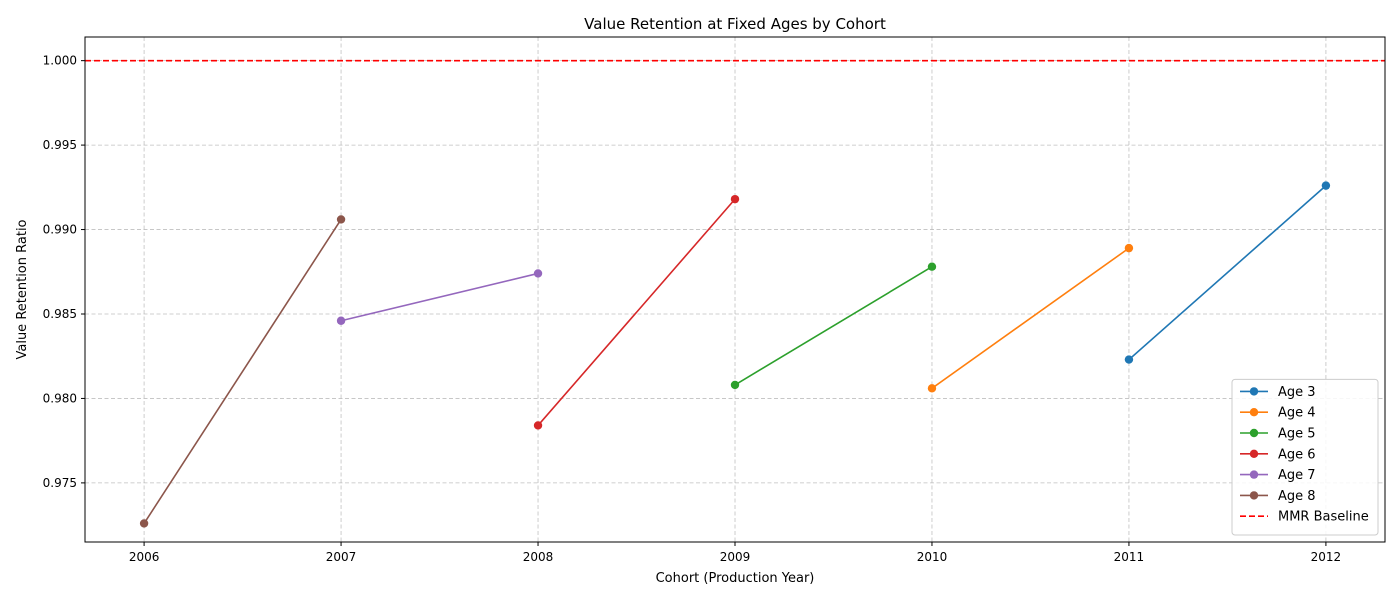 Image resolution: width=1400 pixels, height=600 pixels. Describe the element at coordinates (64, 272) in the screenshot. I see `y-axis-ticks: 0.975 0.980 0.985 0.990 0.995 1.000` at that location.